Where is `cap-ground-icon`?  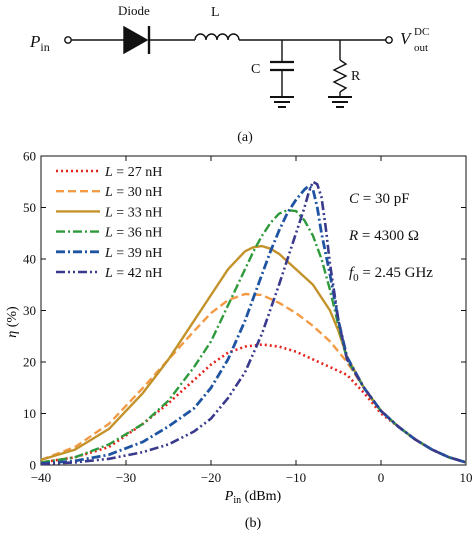
cap-ground-icon is located at coordinates (282, 102).